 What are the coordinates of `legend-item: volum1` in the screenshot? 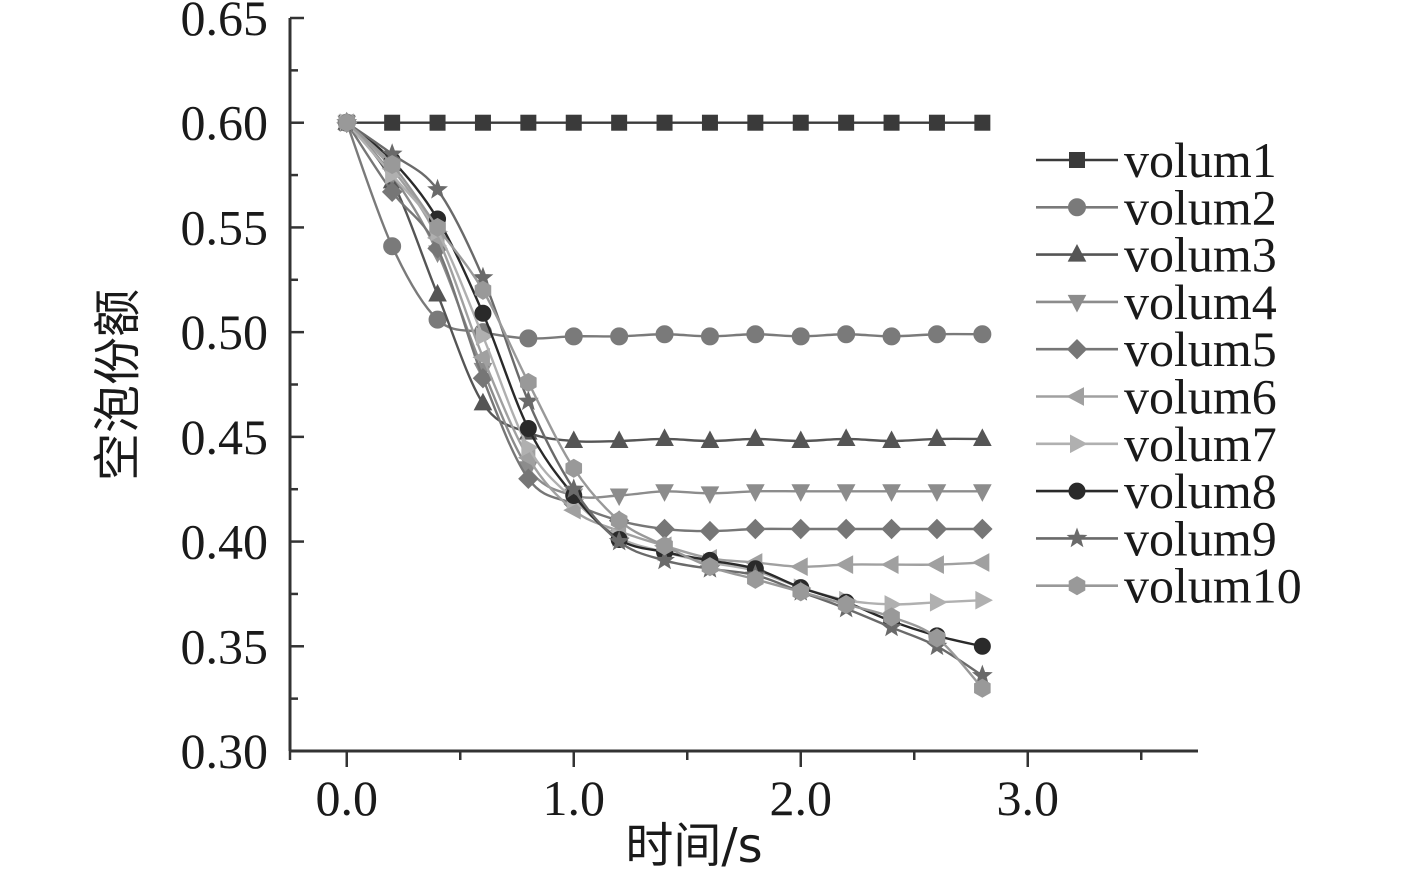 It's located at (1156, 160).